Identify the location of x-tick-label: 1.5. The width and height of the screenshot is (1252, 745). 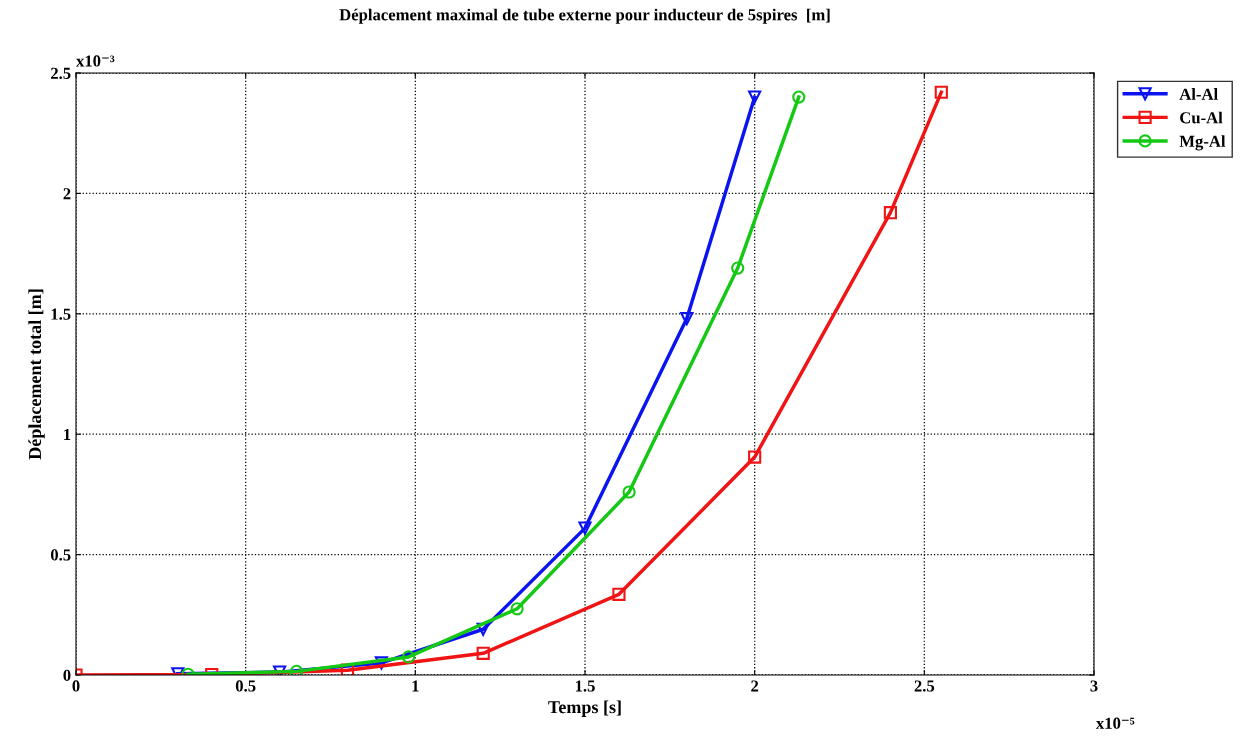
(585, 686).